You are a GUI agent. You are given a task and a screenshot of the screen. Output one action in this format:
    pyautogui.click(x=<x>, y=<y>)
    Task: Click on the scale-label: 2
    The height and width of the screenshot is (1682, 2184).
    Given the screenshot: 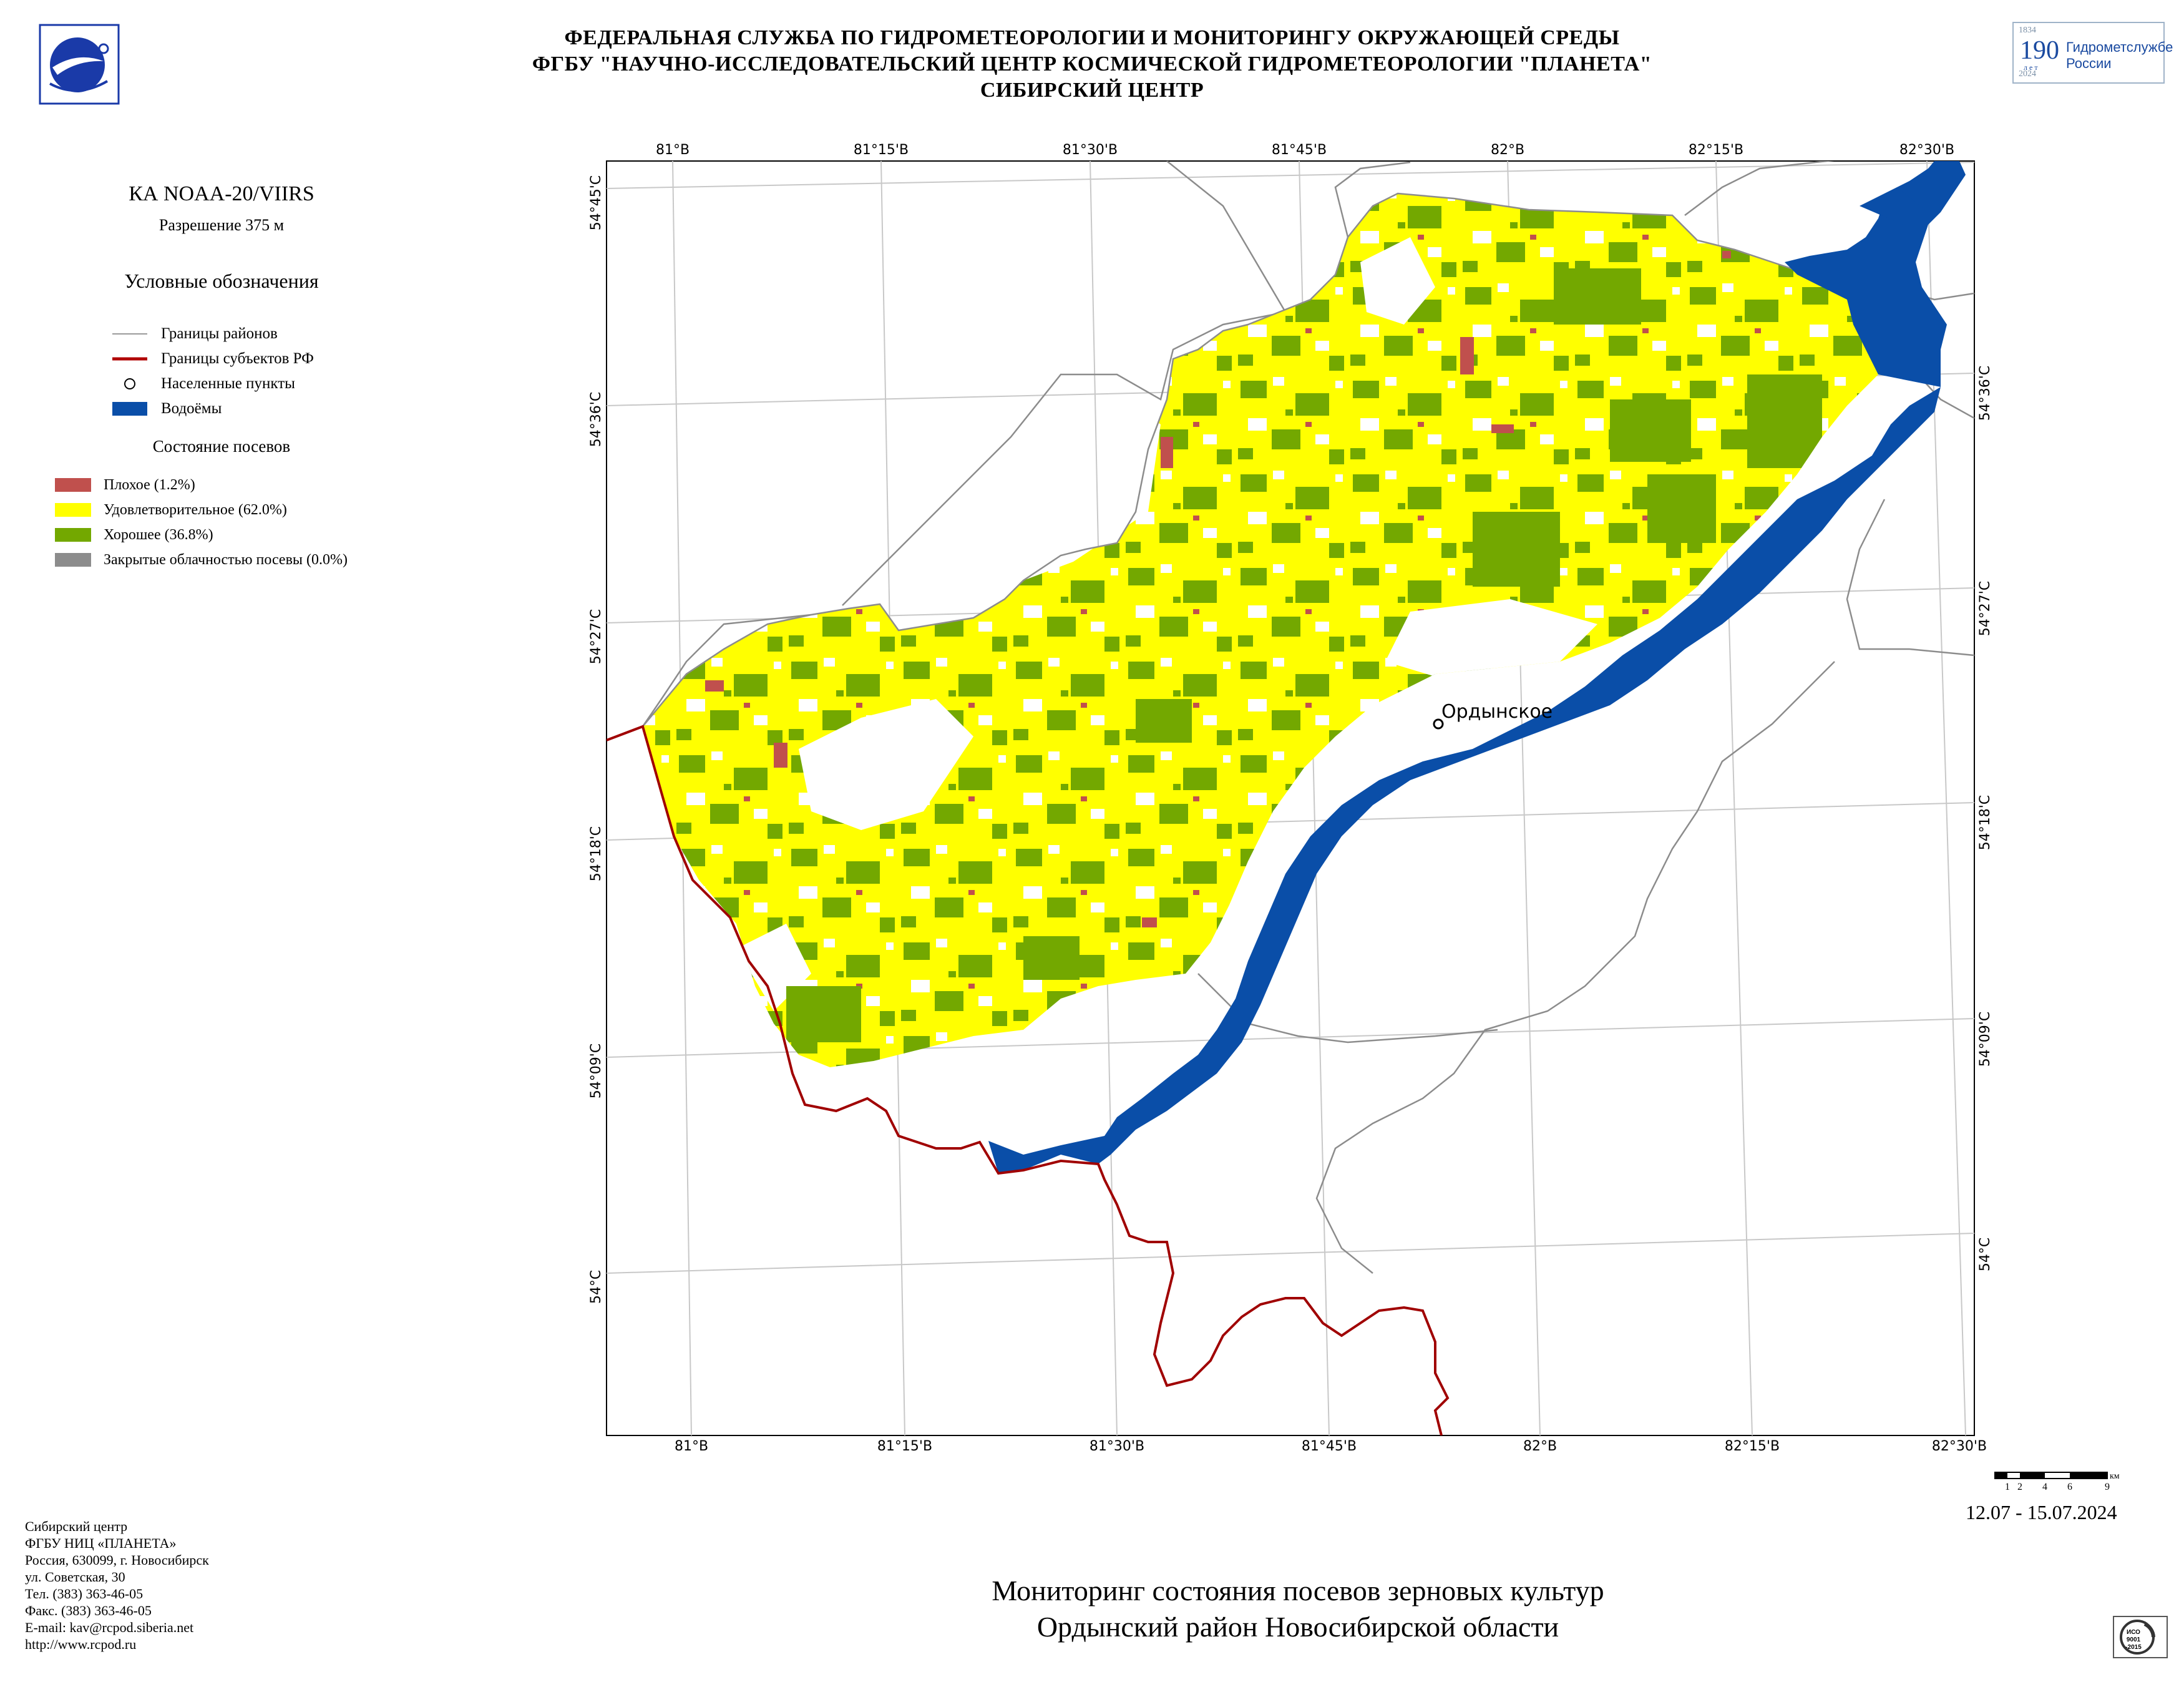 What is the action you would take?
    pyautogui.click(x=2019, y=1487)
    